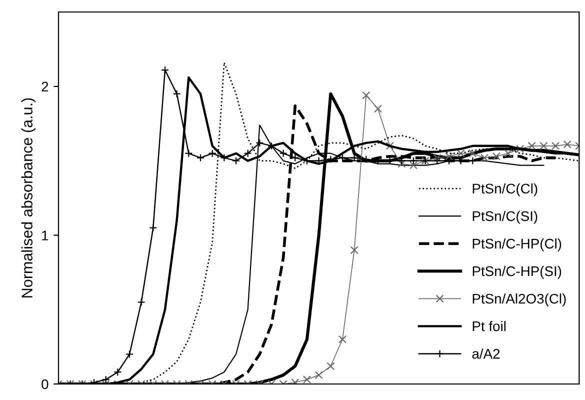 The width and height of the screenshot is (585, 400). What do you see at coordinates (505, 189) in the screenshot?
I see `legend-label: PtSn/C(Cl)` at bounding box center [505, 189].